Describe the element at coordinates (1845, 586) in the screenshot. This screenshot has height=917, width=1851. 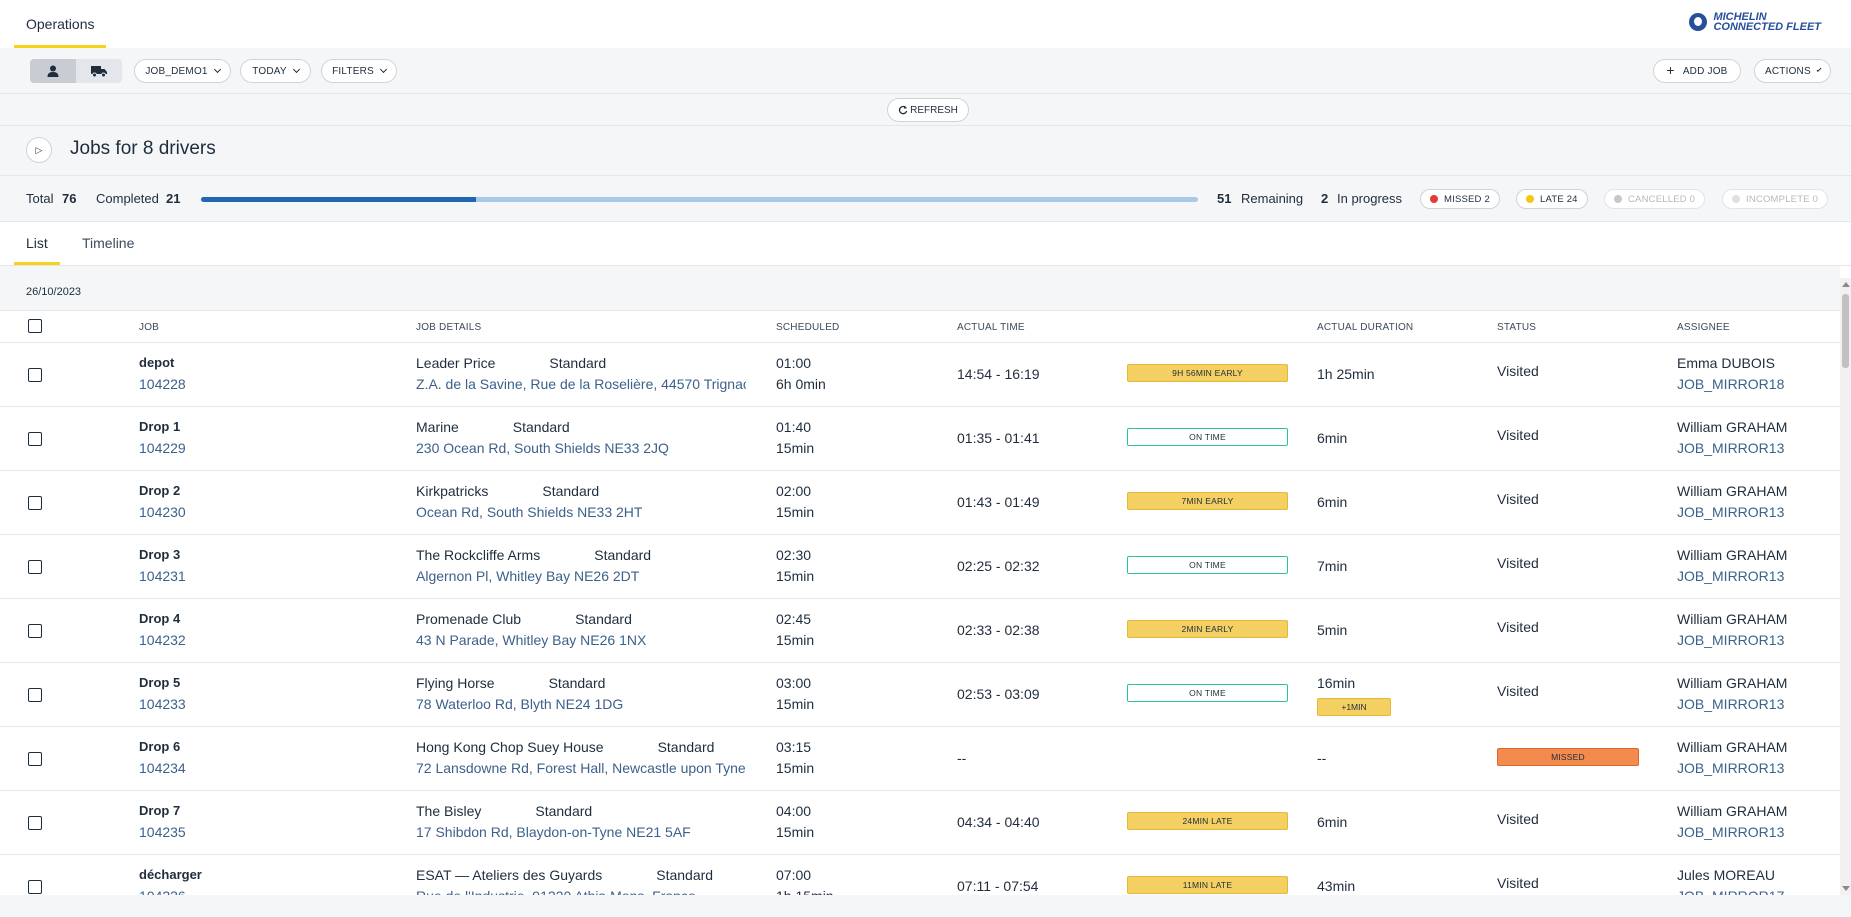
I see `table-scrollbar` at that location.